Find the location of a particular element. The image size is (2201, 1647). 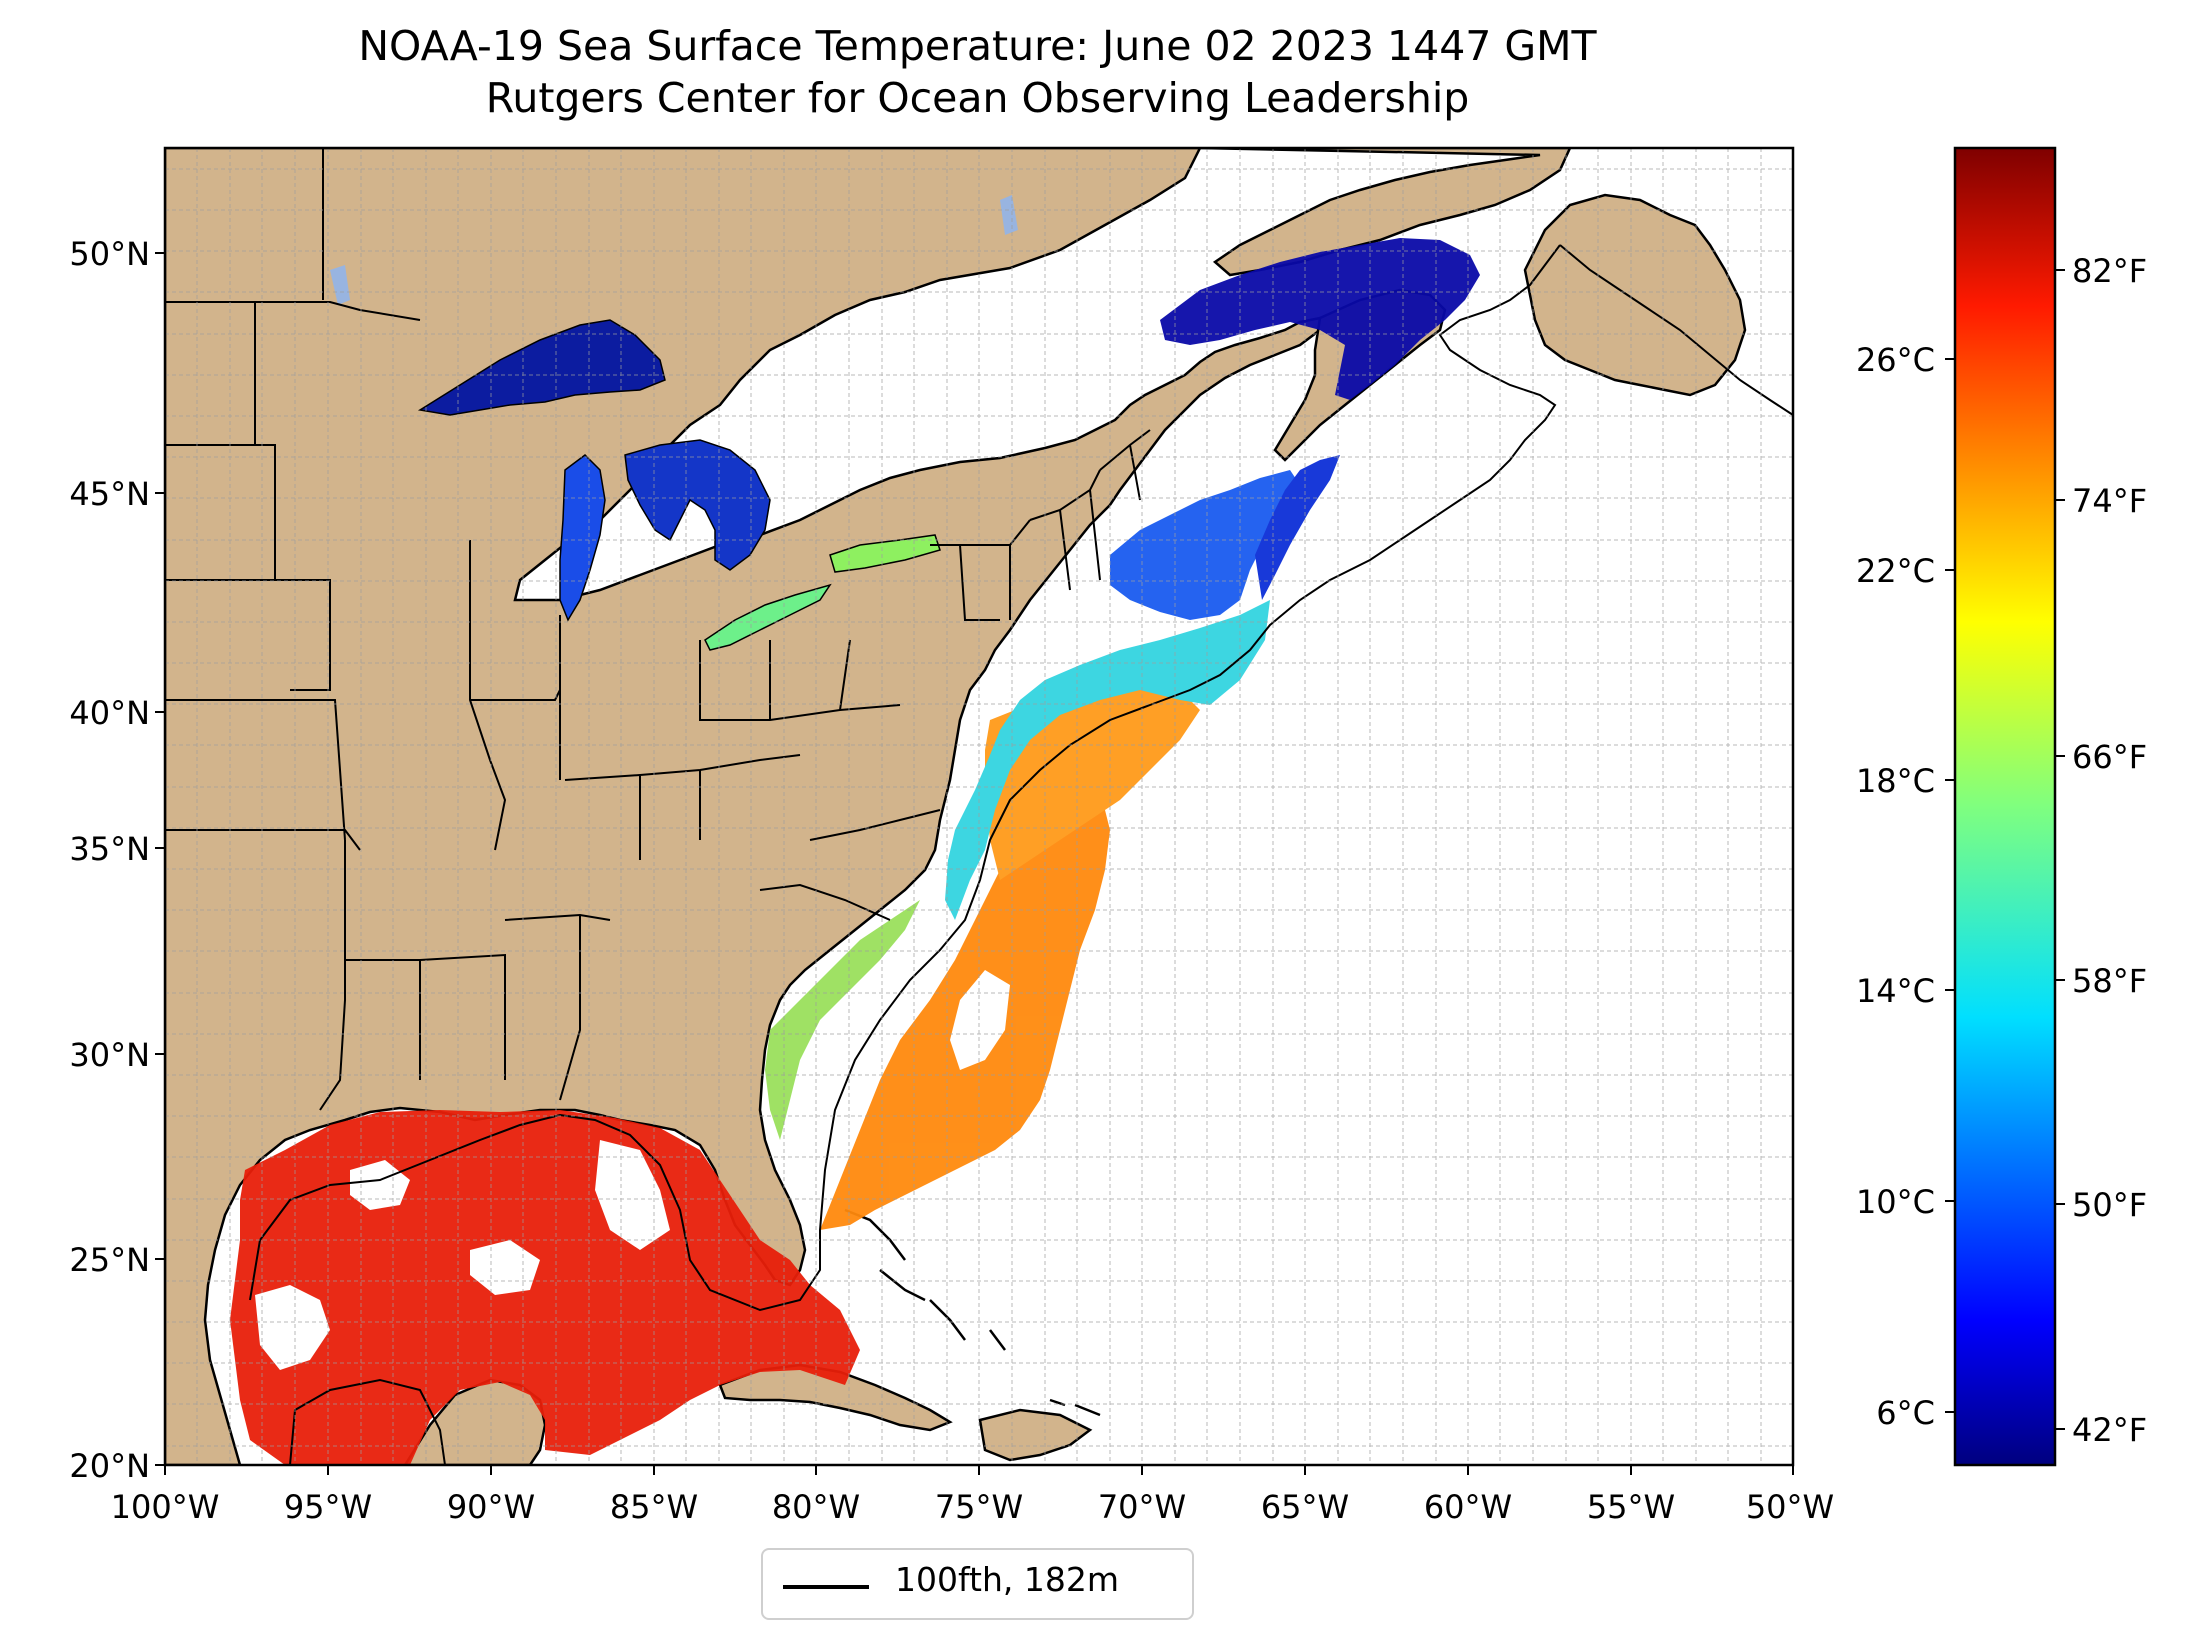

lat-tick-label: 50°N is located at coordinates (109, 254).